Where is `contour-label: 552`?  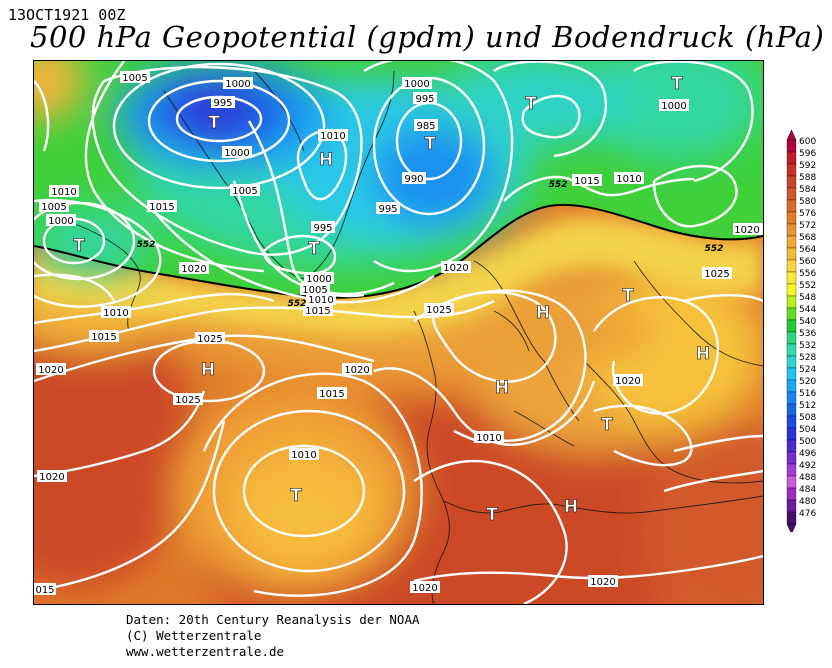 contour-label: 552 is located at coordinates (146, 245).